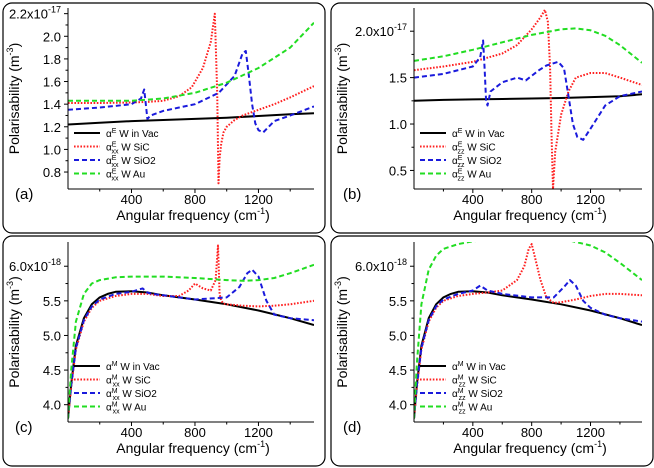  I want to click on panel-label-part: (a), so click(24, 194).